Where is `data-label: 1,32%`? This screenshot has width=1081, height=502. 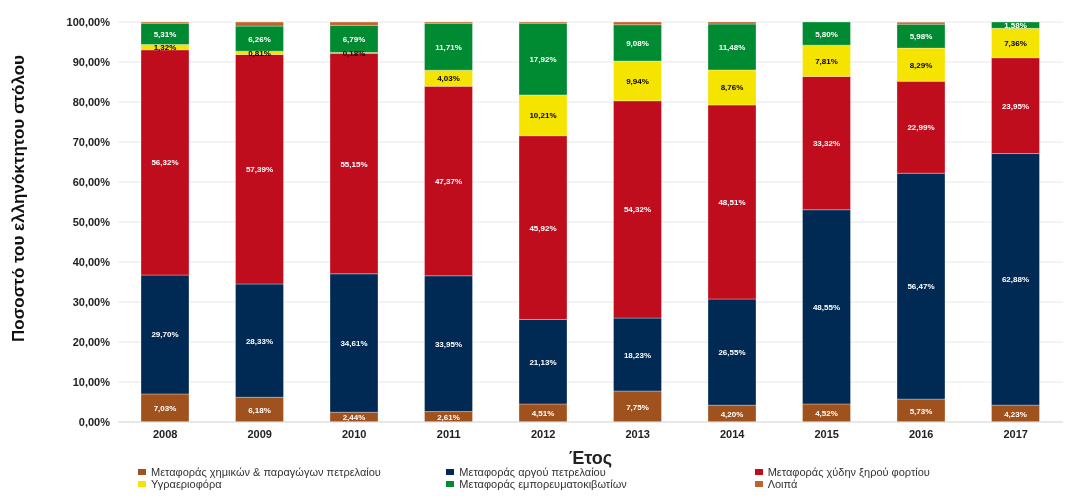
data-label: 1,32% is located at coordinates (165, 48).